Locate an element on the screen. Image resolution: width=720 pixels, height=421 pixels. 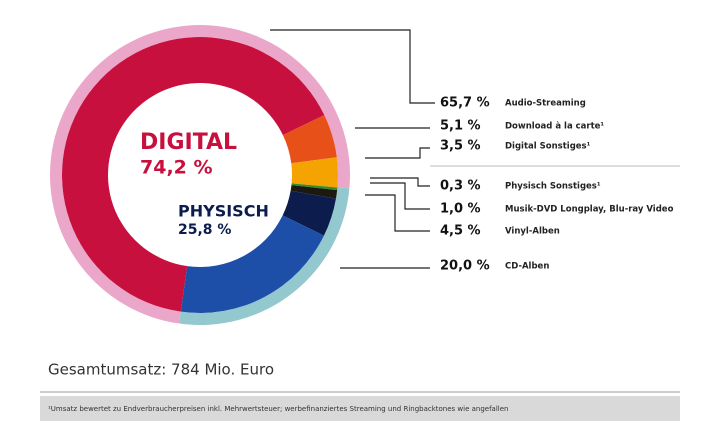
value-label: 3,5 % is located at coordinates (460, 146).